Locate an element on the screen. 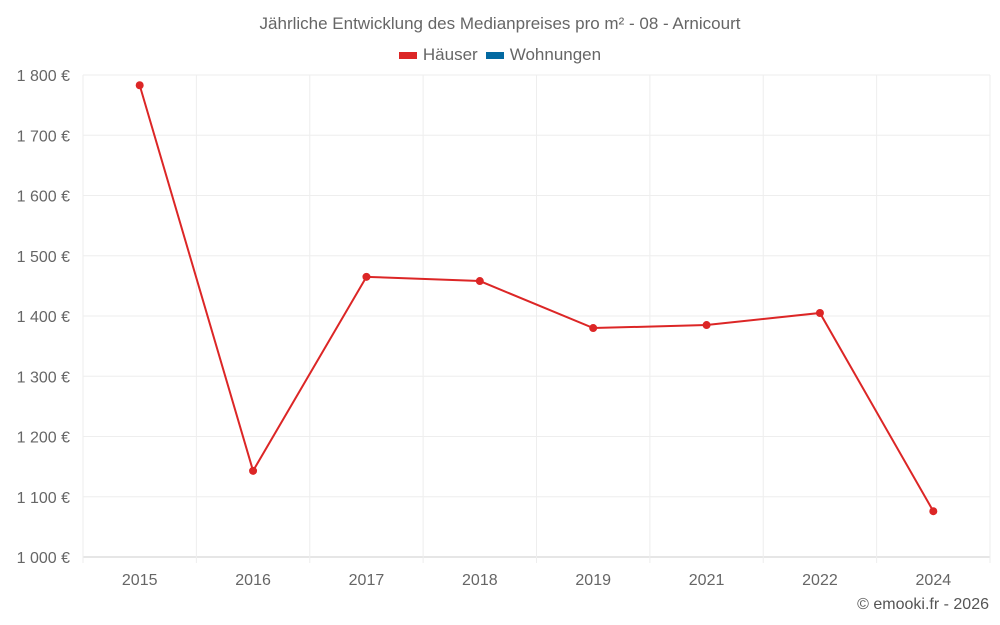 The width and height of the screenshot is (1000, 625). y-tick-label: 1 100 € is located at coordinates (43, 498).